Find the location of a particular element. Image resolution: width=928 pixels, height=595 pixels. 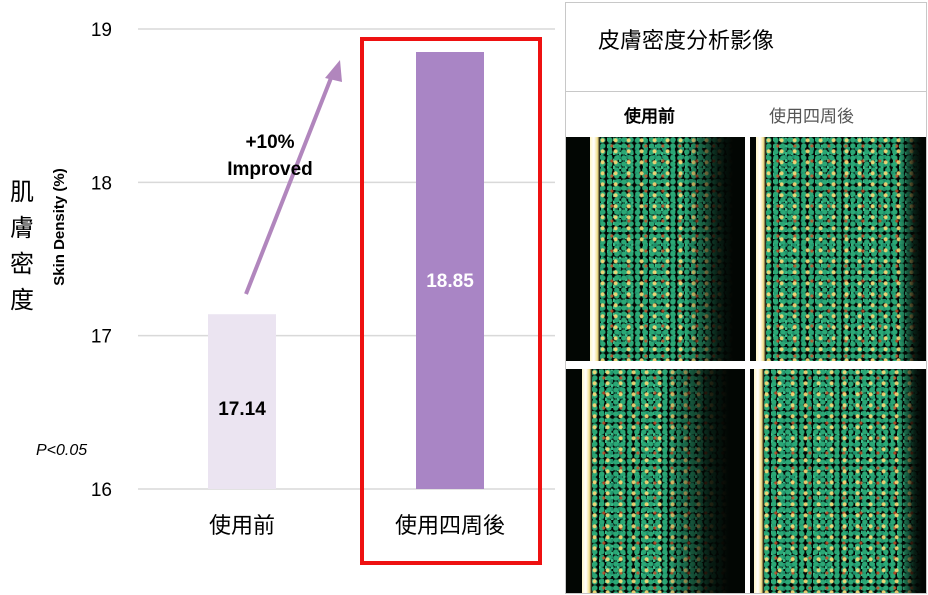

annotation-improved: Improved is located at coordinates (270, 169).